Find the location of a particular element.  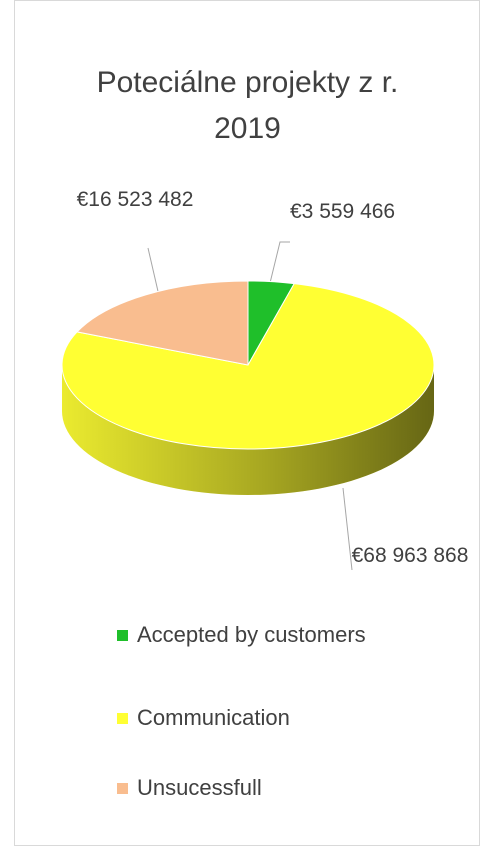

legend-label: Accepted by customers is located at coordinates (251, 634).